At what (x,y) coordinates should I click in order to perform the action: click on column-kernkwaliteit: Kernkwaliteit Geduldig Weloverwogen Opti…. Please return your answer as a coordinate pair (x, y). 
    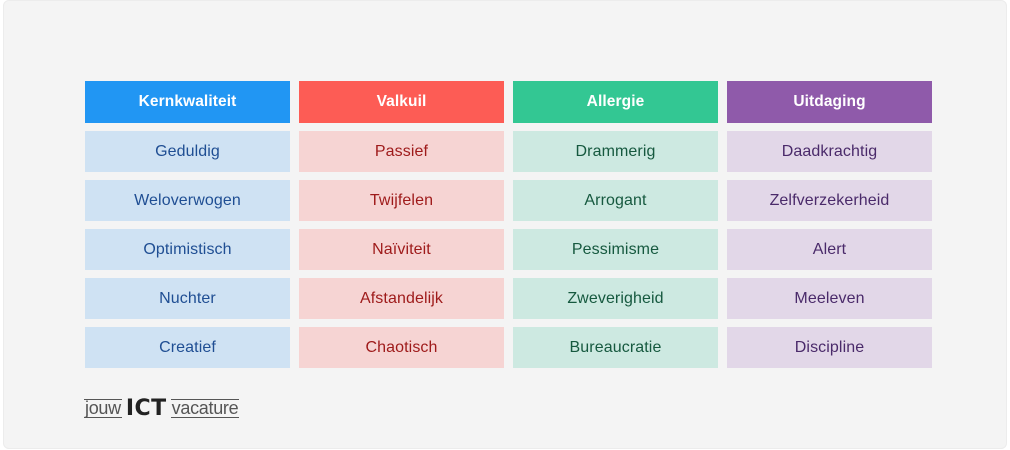
    Looking at the image, I should click on (187, 224).